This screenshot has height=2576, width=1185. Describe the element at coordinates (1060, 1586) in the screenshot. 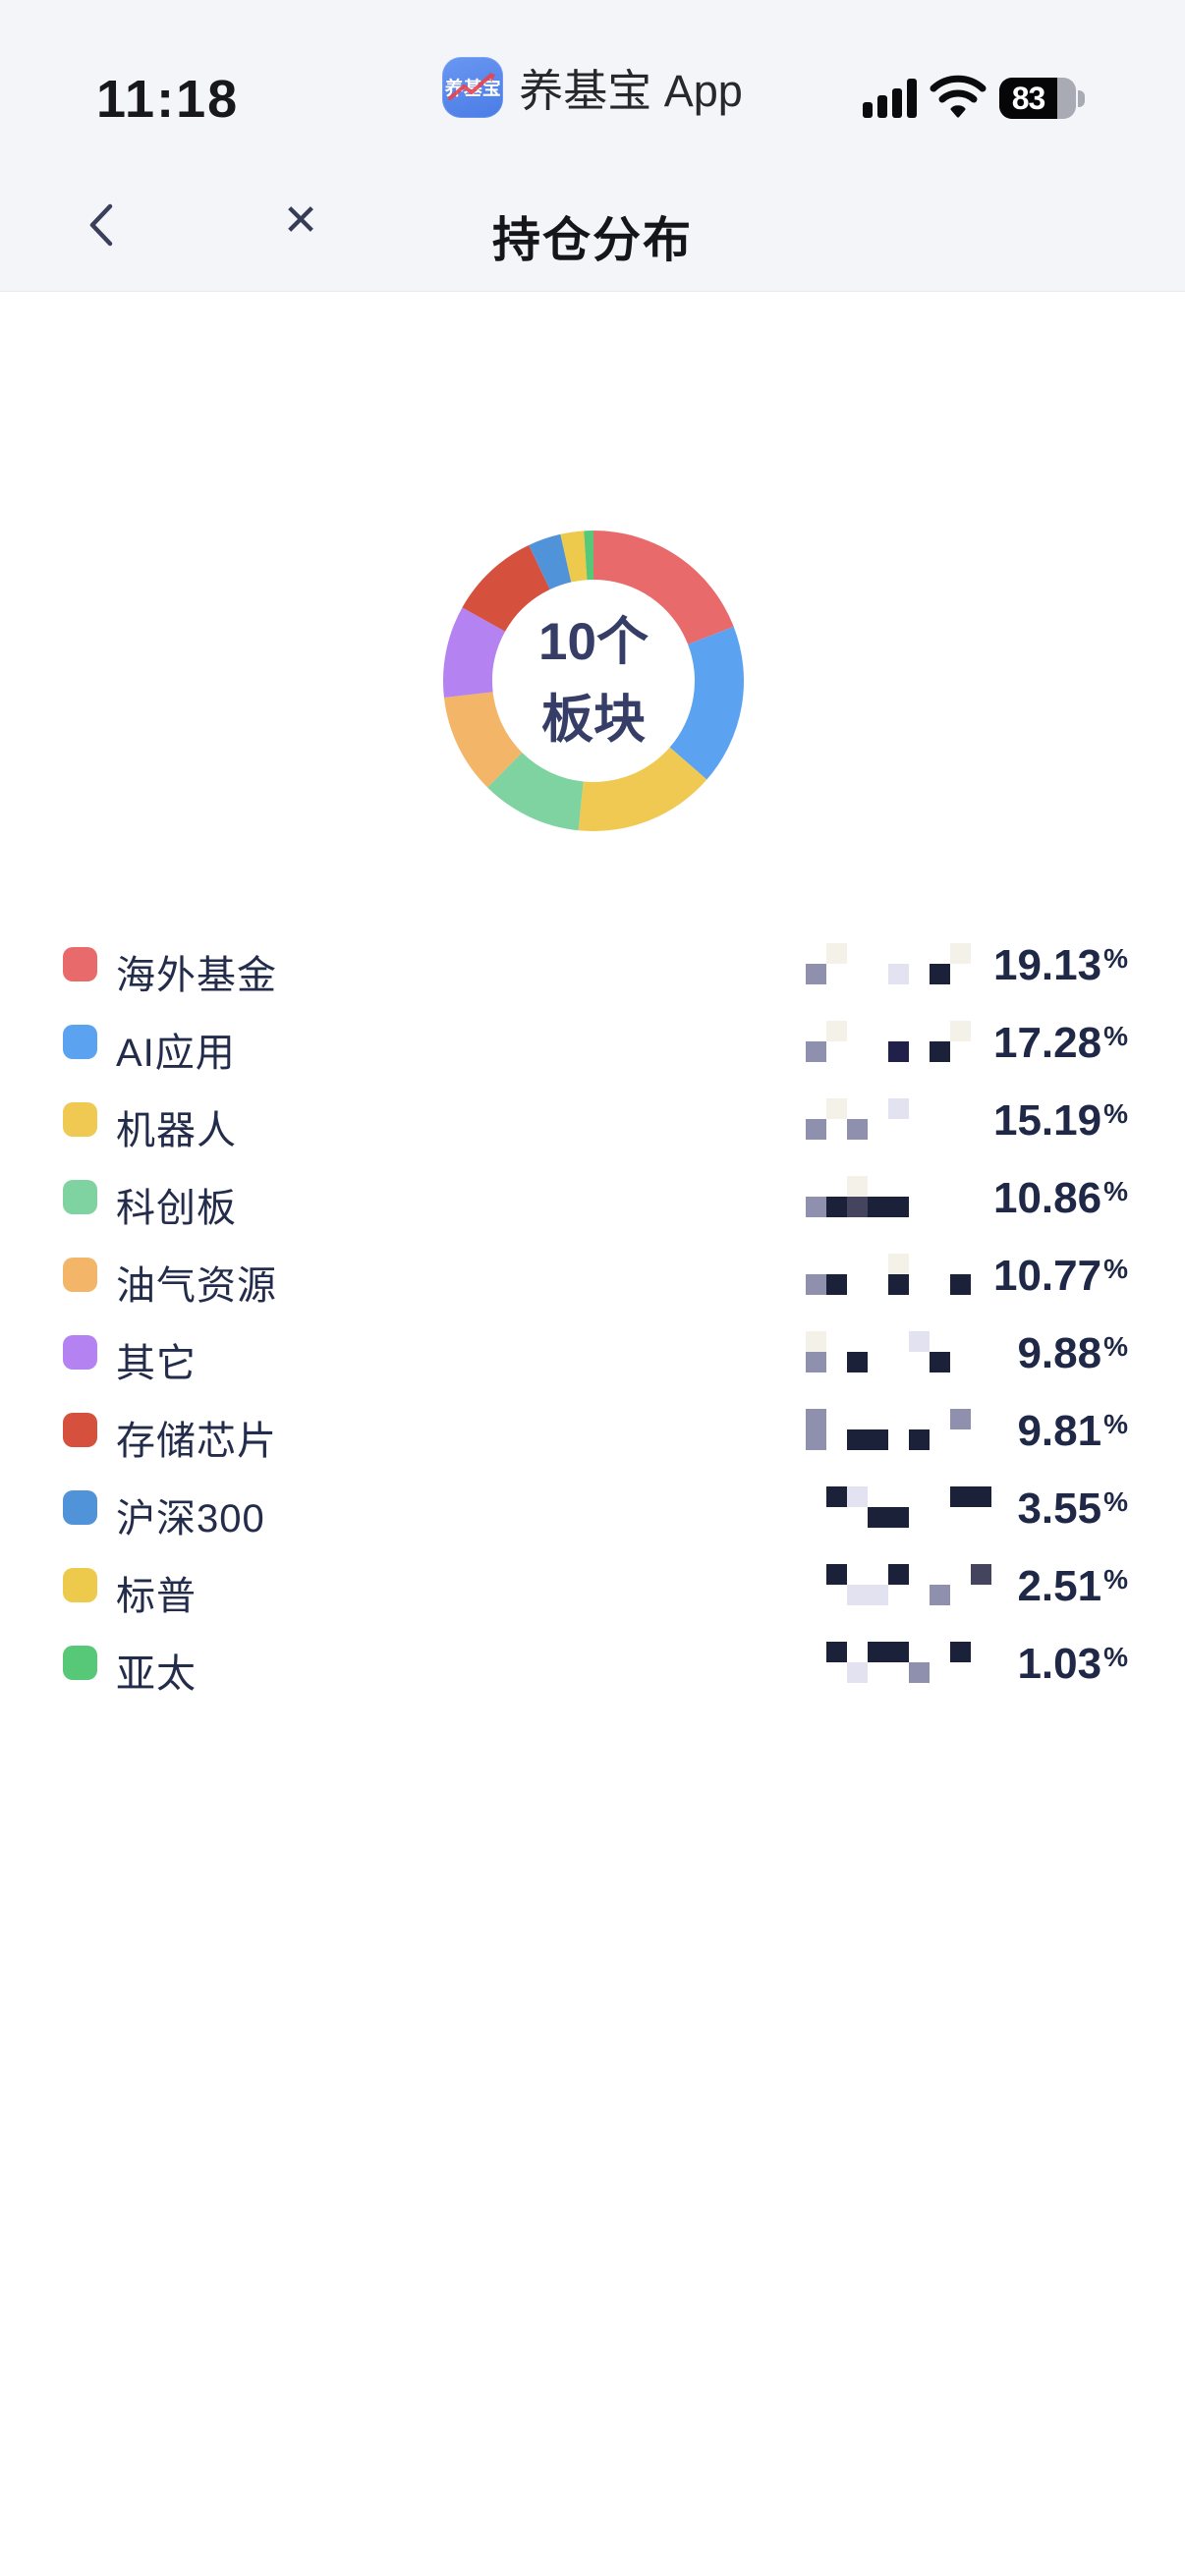

I see `legend-percent-number: 2.51` at that location.